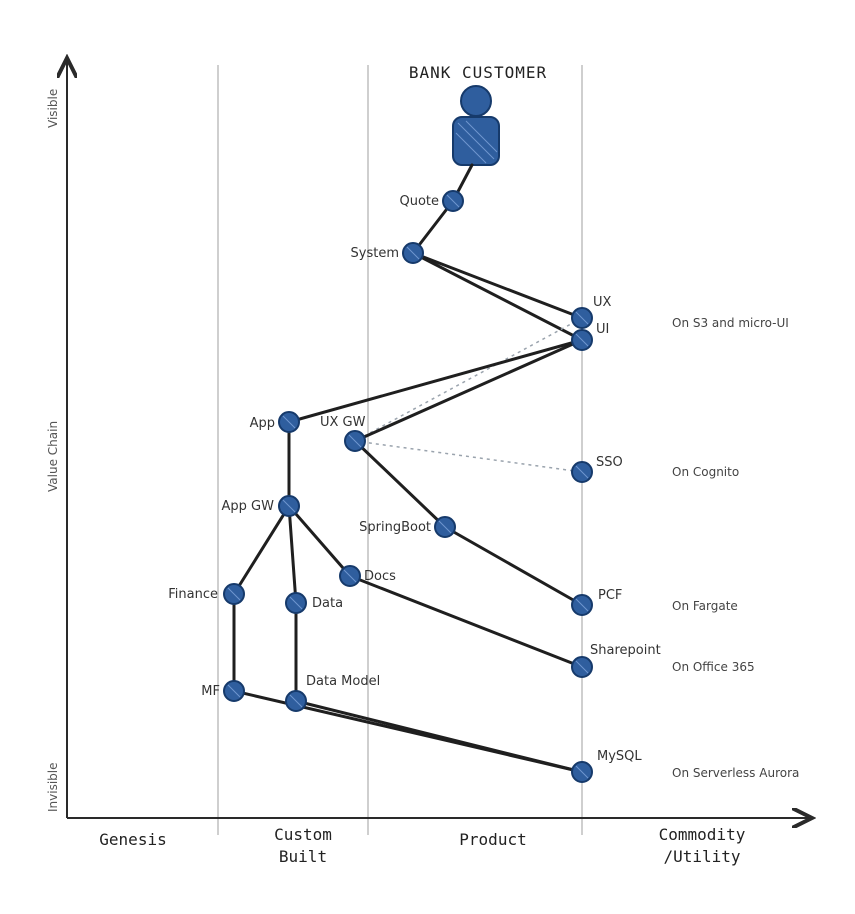 The height and width of the screenshot is (914, 855). I want to click on node-label-springboot: SpringBoot, so click(395, 527).